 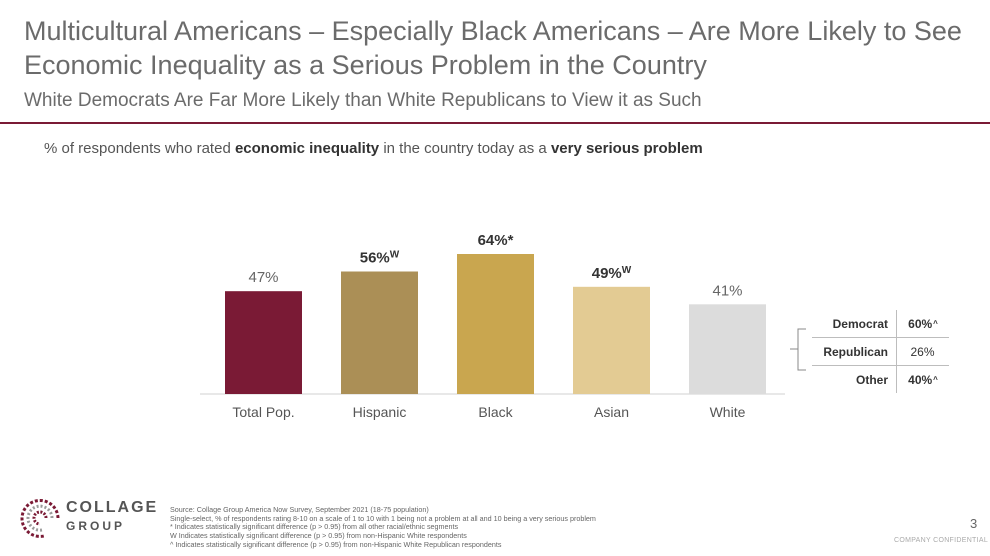 I want to click on breakdown-name: Republican, so click(x=855, y=351).